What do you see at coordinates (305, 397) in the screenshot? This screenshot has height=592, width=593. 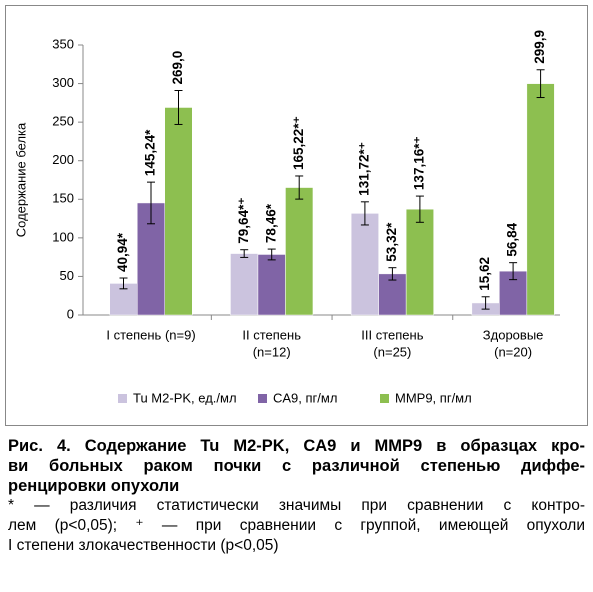 I see `legend-label: CA9, пг/мл` at bounding box center [305, 397].